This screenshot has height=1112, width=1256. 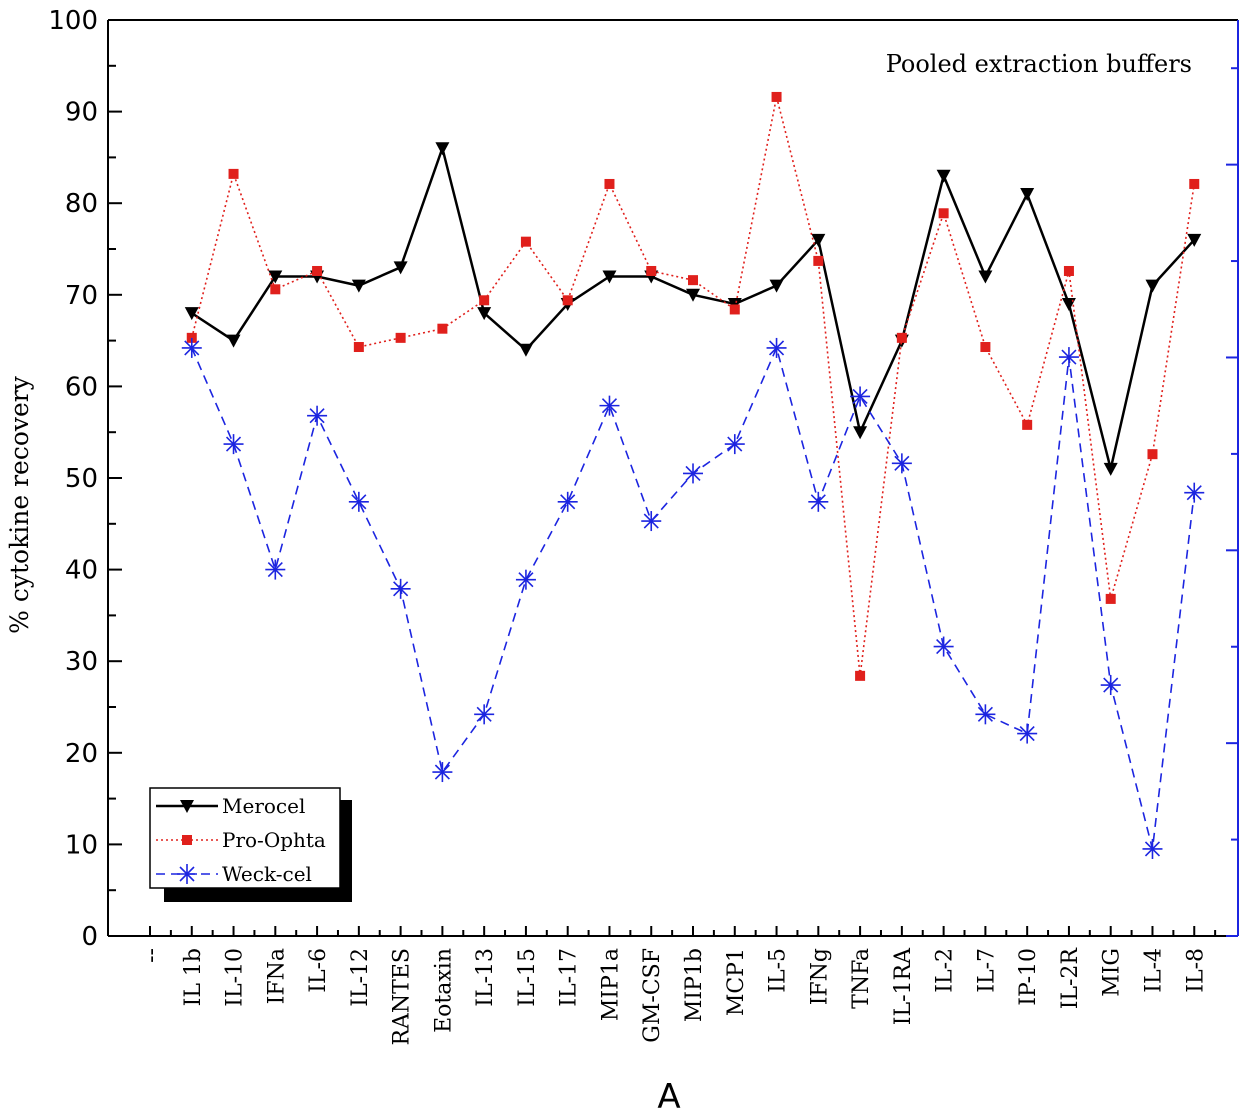 What do you see at coordinates (1028, 977) in the screenshot?
I see `x-tick-label: IP-10` at bounding box center [1028, 977].